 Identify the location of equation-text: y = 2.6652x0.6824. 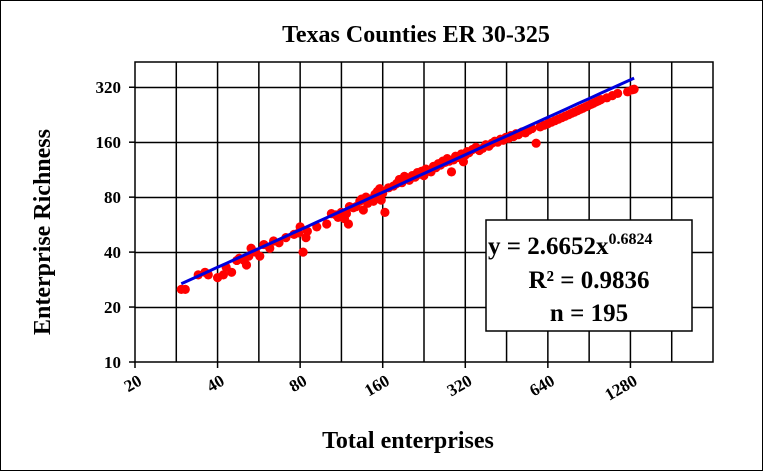
(570, 245).